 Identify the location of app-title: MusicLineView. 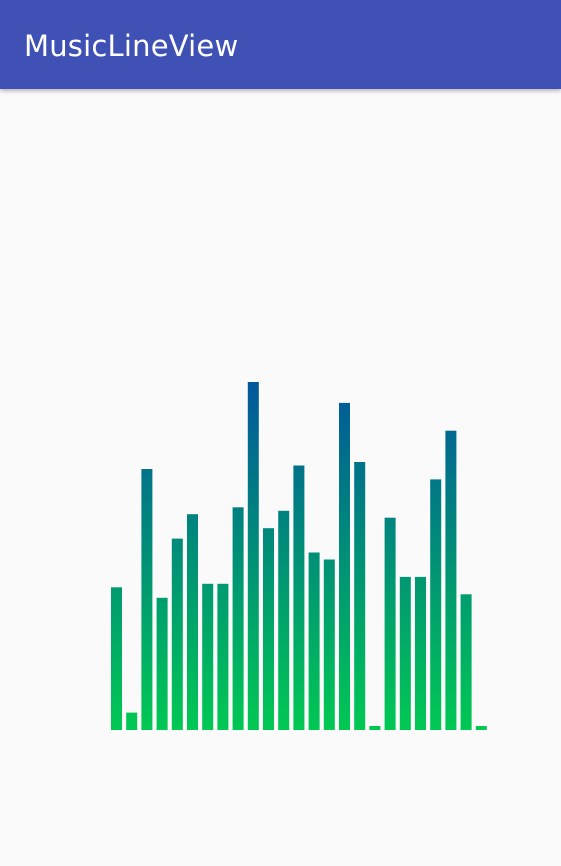
(131, 46).